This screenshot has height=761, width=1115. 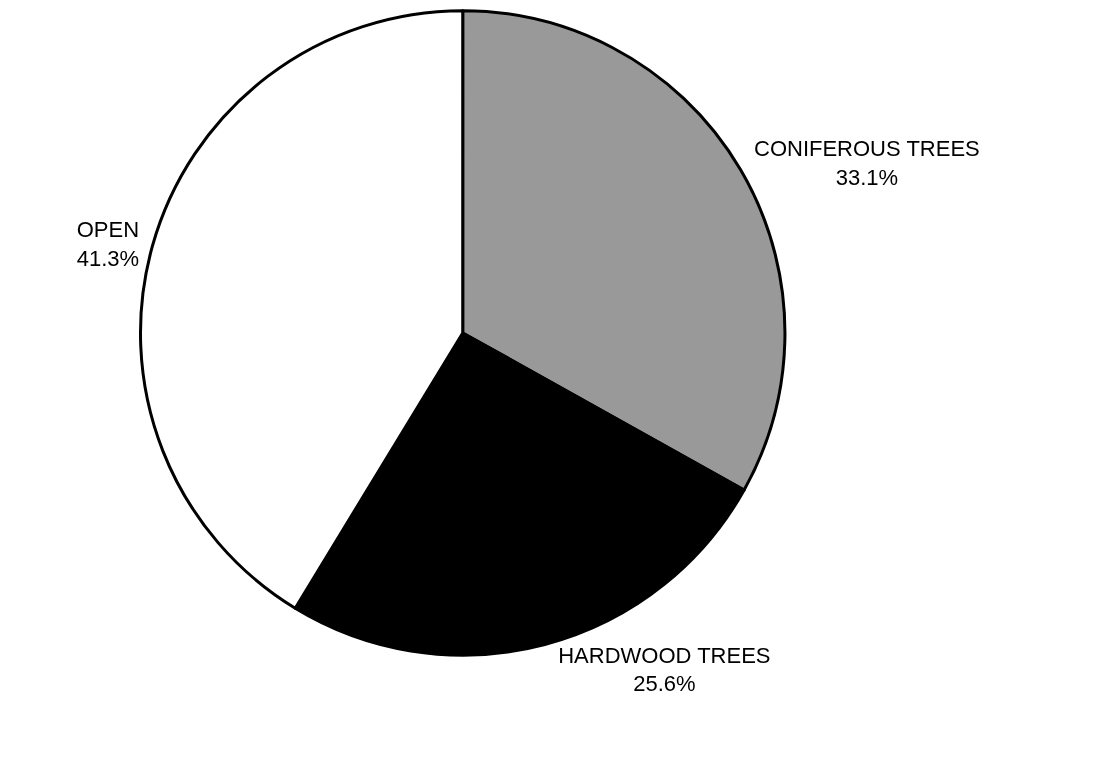 I want to click on slice-label: OPEN, so click(x=108, y=230).